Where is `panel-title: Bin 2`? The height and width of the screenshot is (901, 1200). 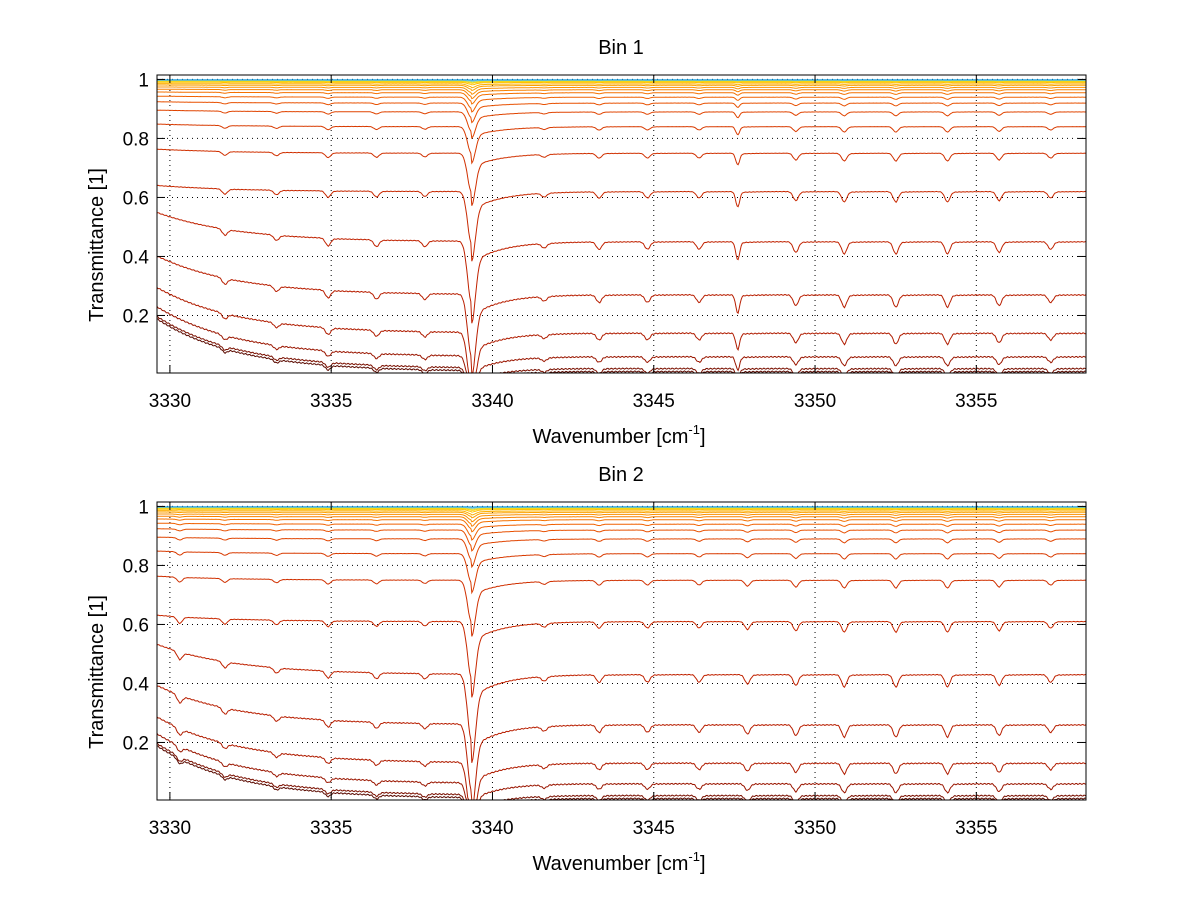 panel-title: Bin 2 is located at coordinates (621, 475).